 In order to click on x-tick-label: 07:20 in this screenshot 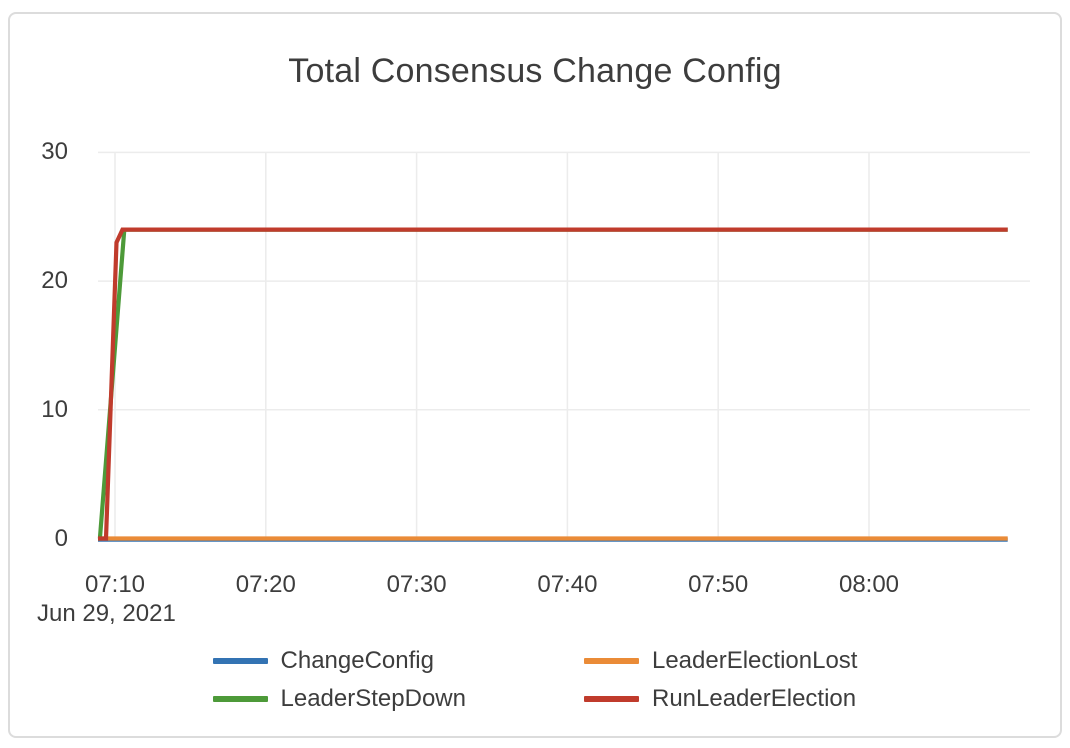, I will do `click(265, 584)`.